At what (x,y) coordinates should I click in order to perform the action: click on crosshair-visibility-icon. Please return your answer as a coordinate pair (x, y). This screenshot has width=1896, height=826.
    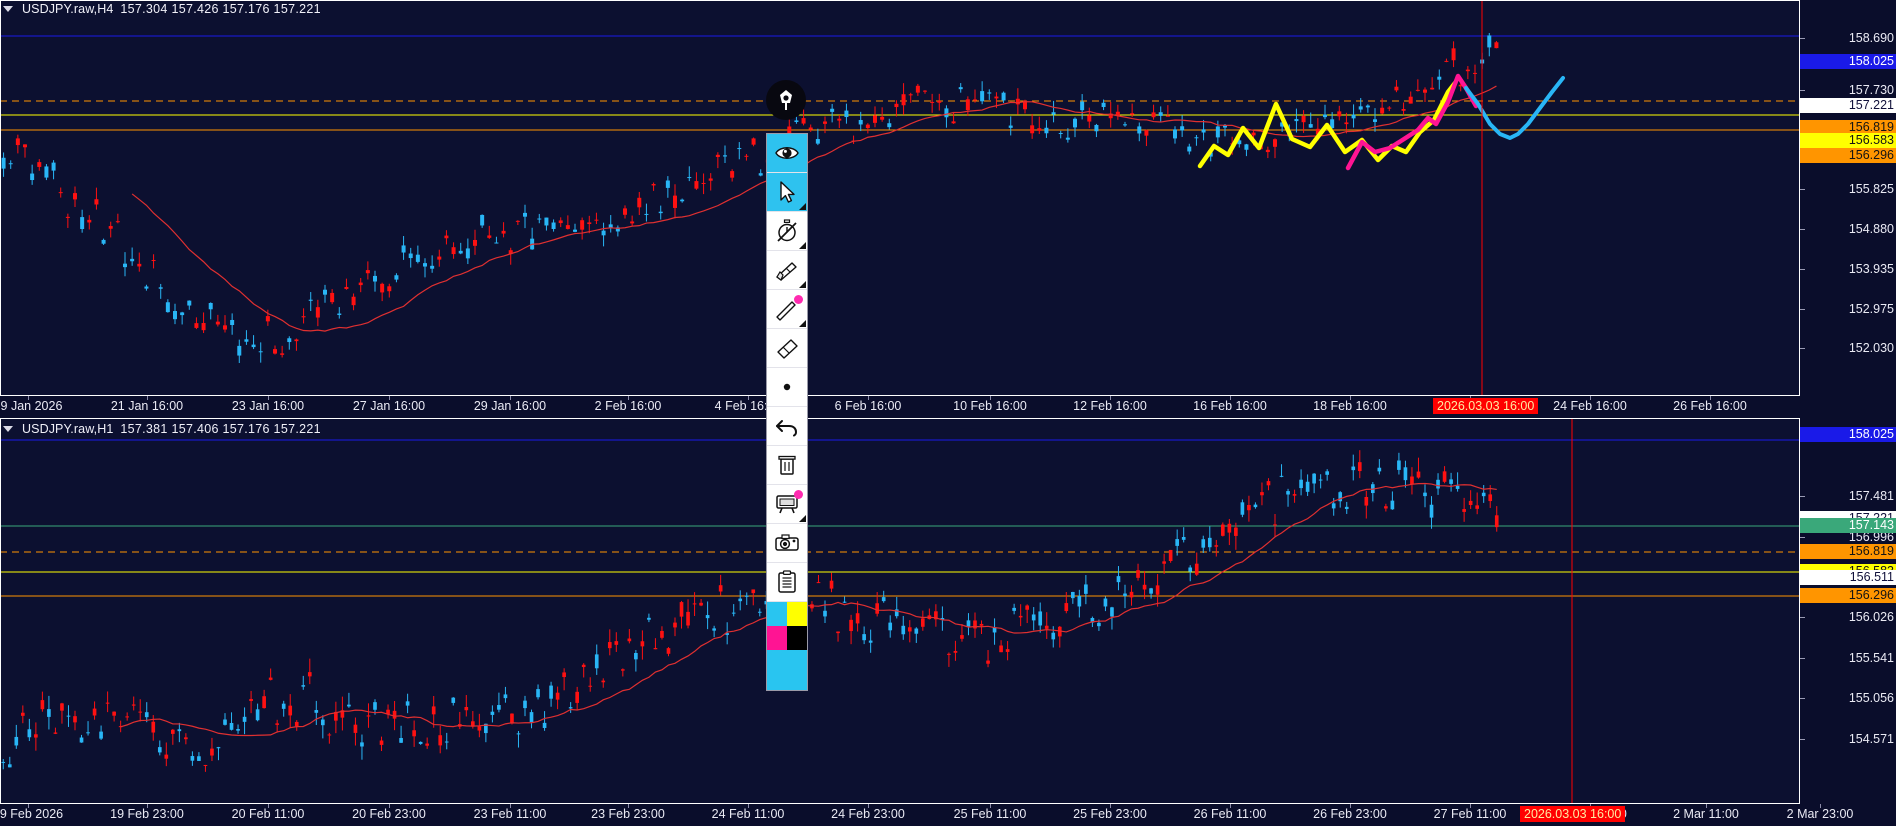
    Looking at the image, I should click on (787, 153).